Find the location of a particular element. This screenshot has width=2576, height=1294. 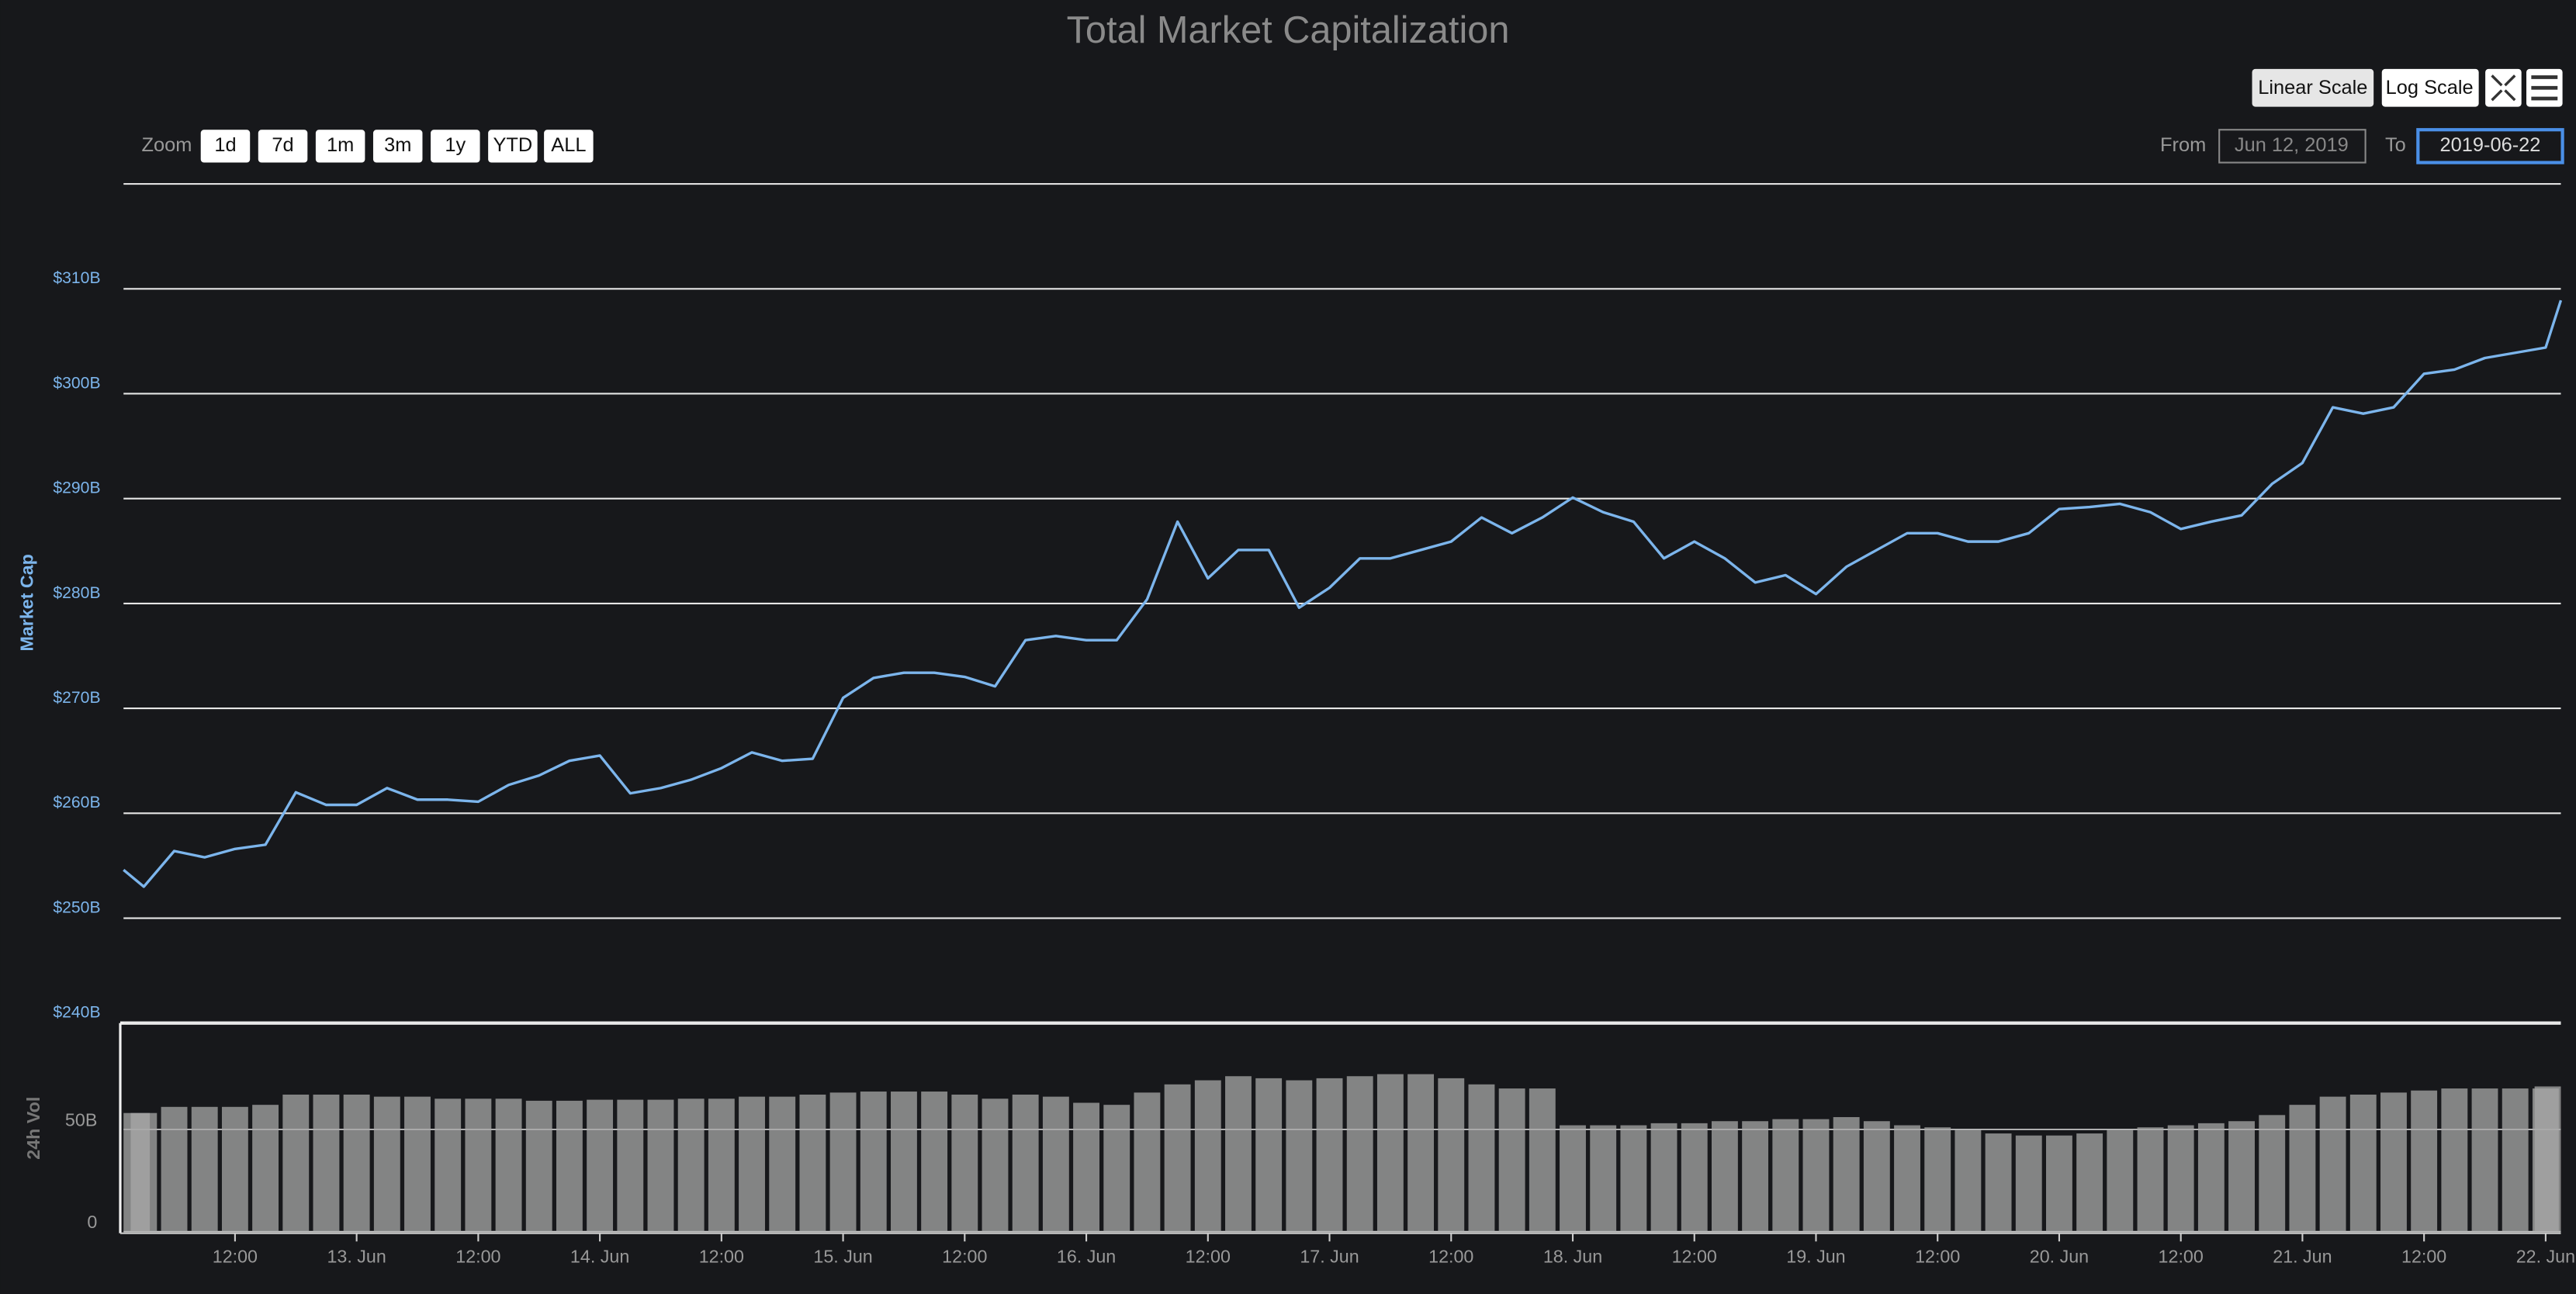

zoom-button-label: 3m is located at coordinates (397, 145).